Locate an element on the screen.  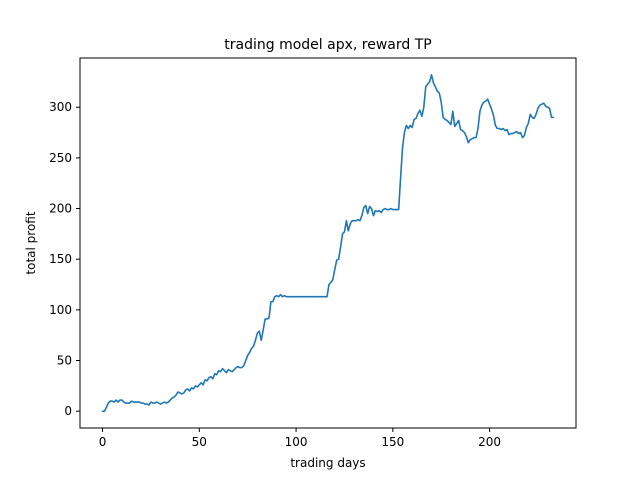
x-tick-label: 150 is located at coordinates (392, 442).